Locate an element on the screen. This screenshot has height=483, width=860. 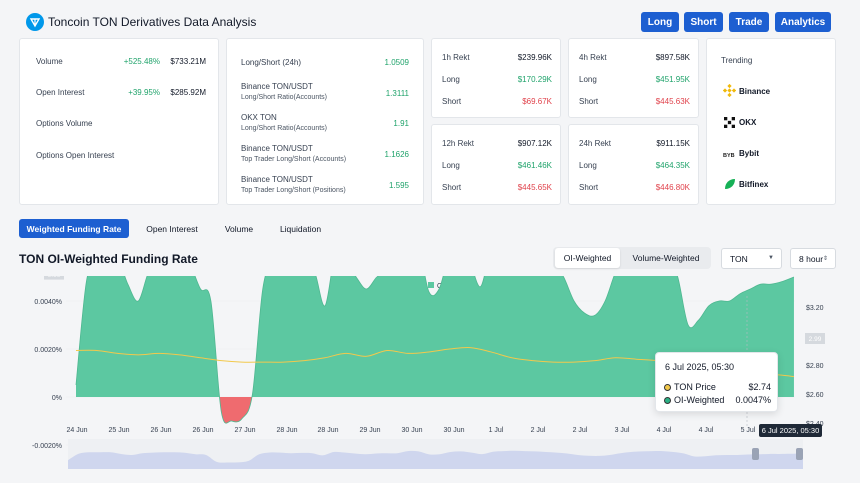
analytics-button: Analytics is located at coordinates (803, 22).